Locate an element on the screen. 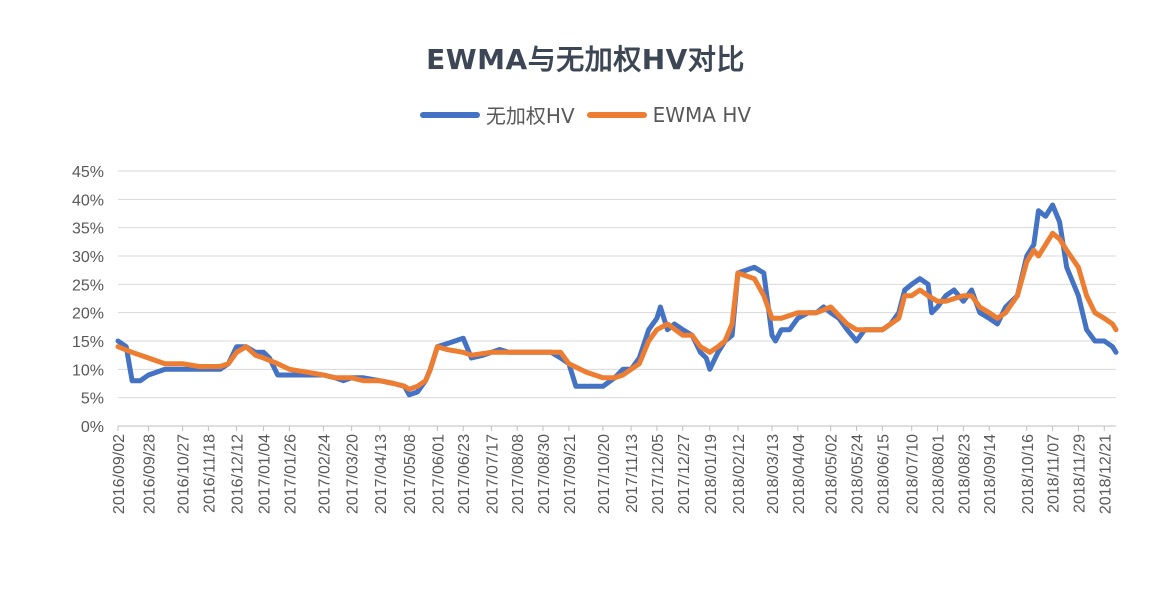 This screenshot has width=1171, height=593. y-tick-label: 5% is located at coordinates (92, 399).